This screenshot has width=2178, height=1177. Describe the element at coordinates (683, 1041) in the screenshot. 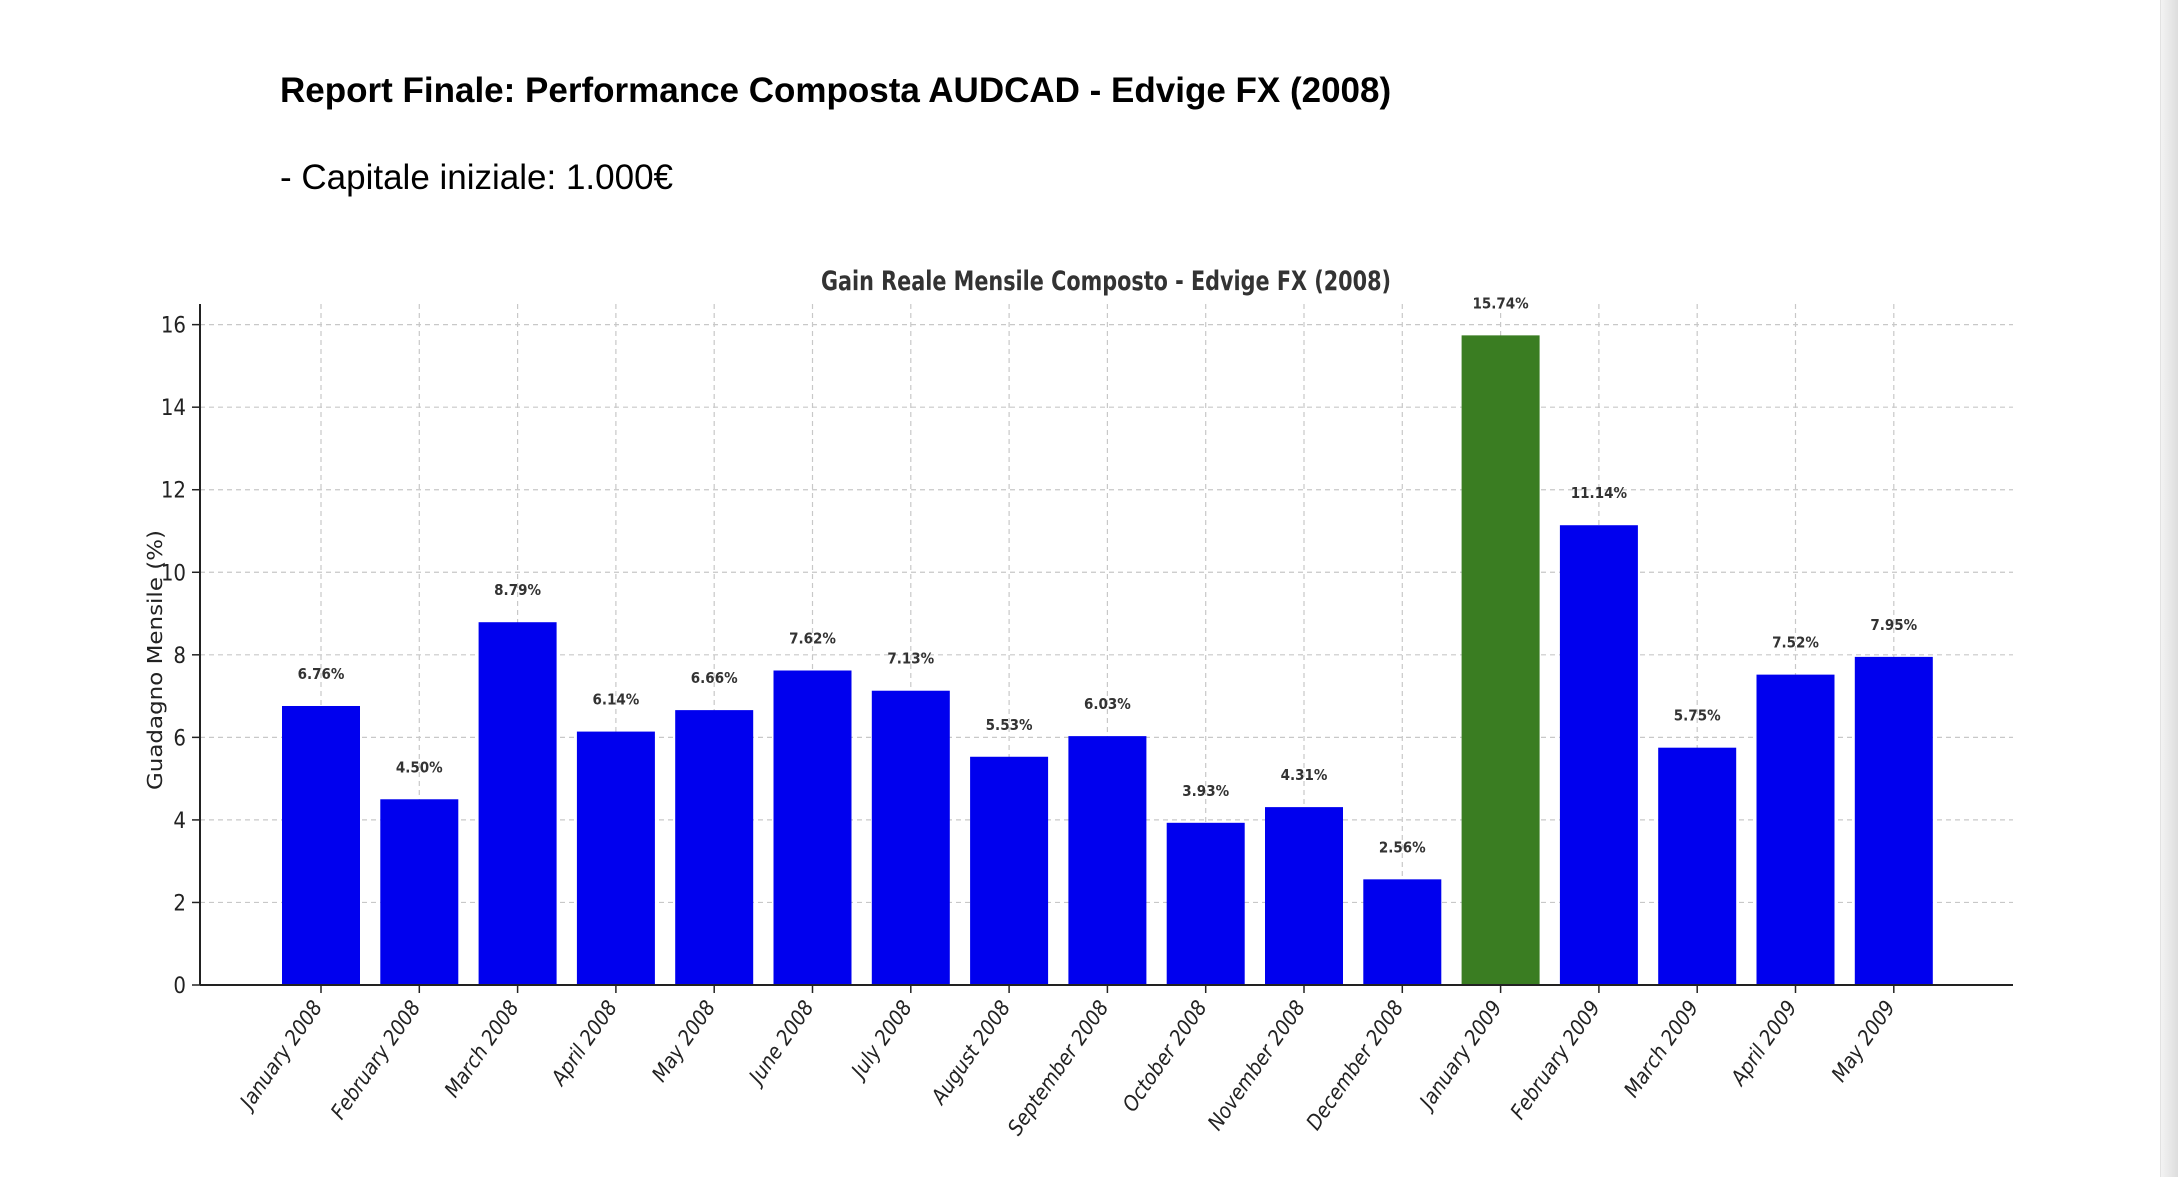

I see `x-tick-label: May 2008` at that location.